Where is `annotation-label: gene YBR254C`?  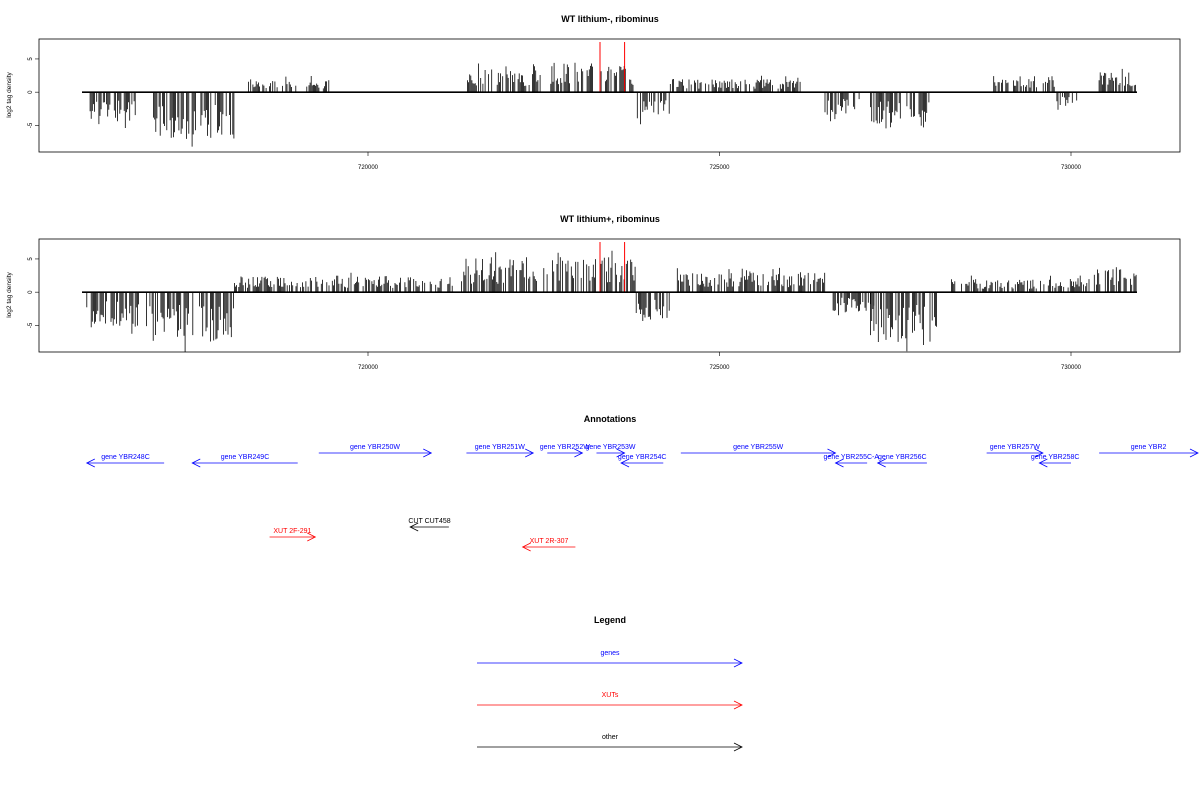
annotation-label: gene YBR254C is located at coordinates (642, 457).